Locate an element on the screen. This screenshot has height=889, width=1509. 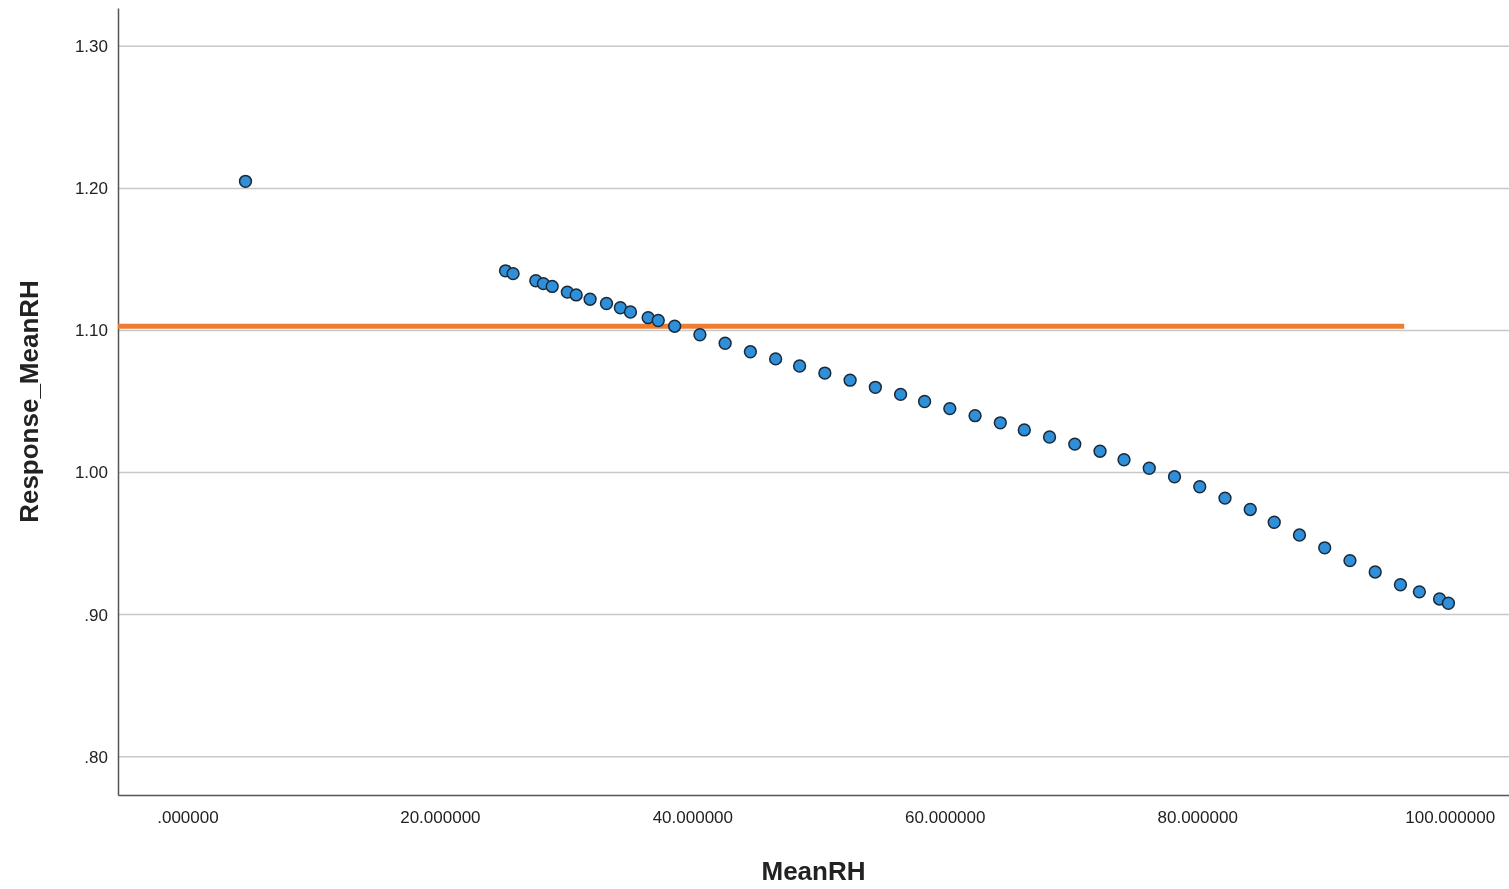
y-axis-title: Response_MeanRH is located at coordinates (29, 401).